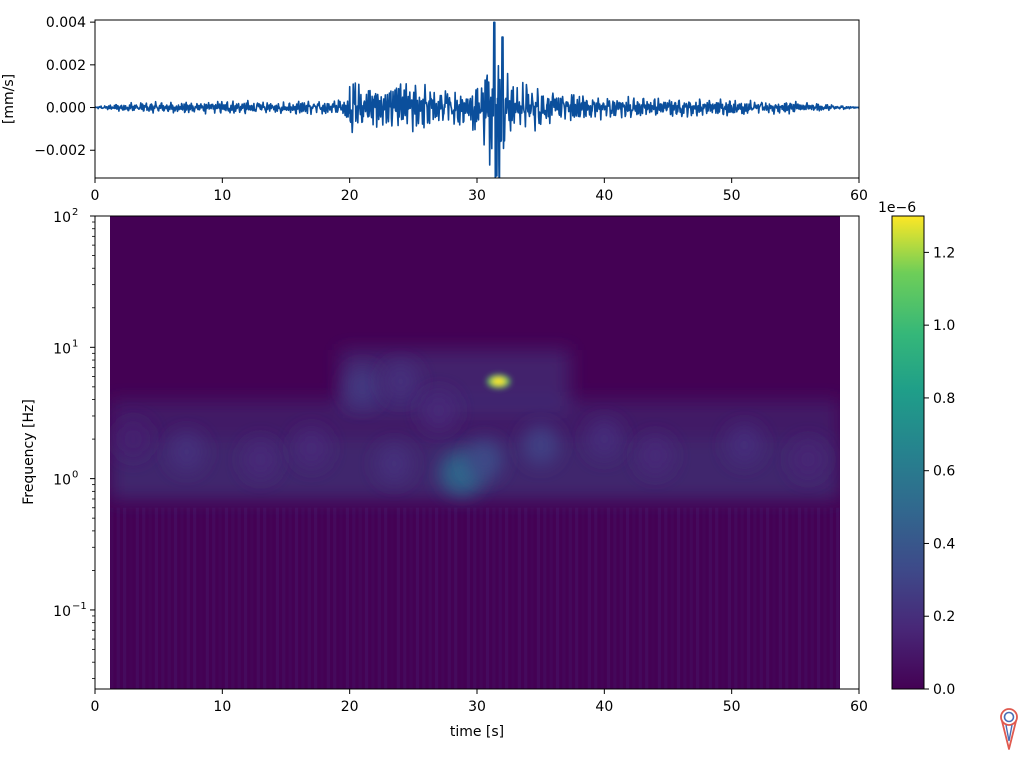  I want to click on scalogram-x-tick-label: 0, so click(95, 707).